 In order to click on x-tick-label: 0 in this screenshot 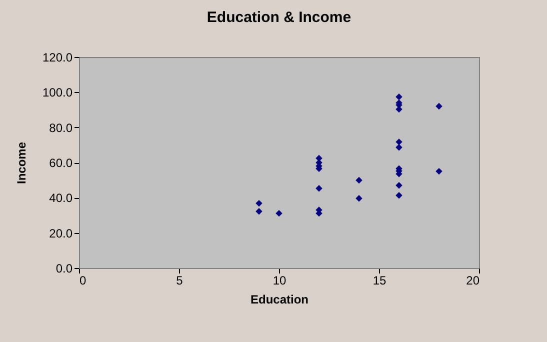, I will do `click(83, 281)`.